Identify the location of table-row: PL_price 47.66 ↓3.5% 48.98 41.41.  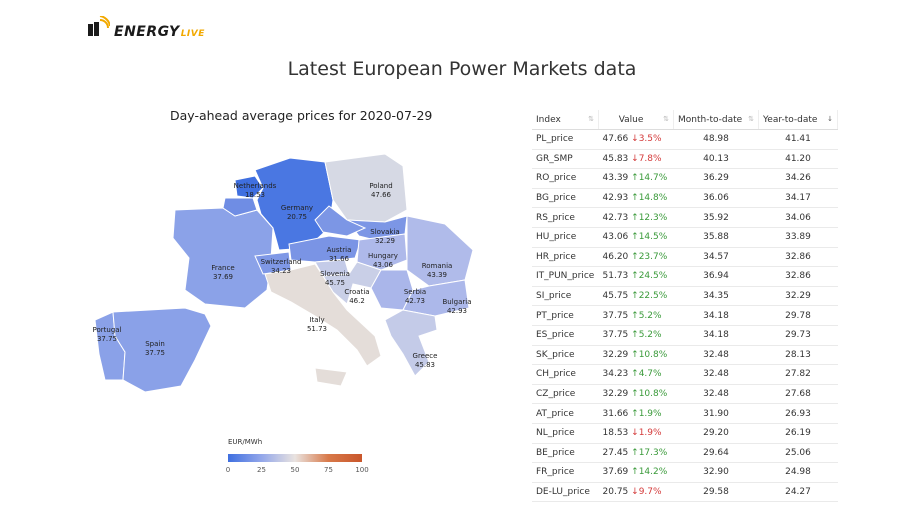
(685, 139).